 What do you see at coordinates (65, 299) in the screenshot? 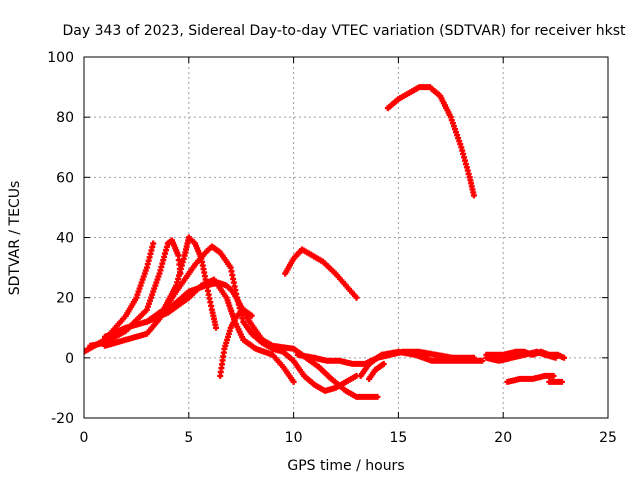
I see `y-tick-label: 20` at bounding box center [65, 299].